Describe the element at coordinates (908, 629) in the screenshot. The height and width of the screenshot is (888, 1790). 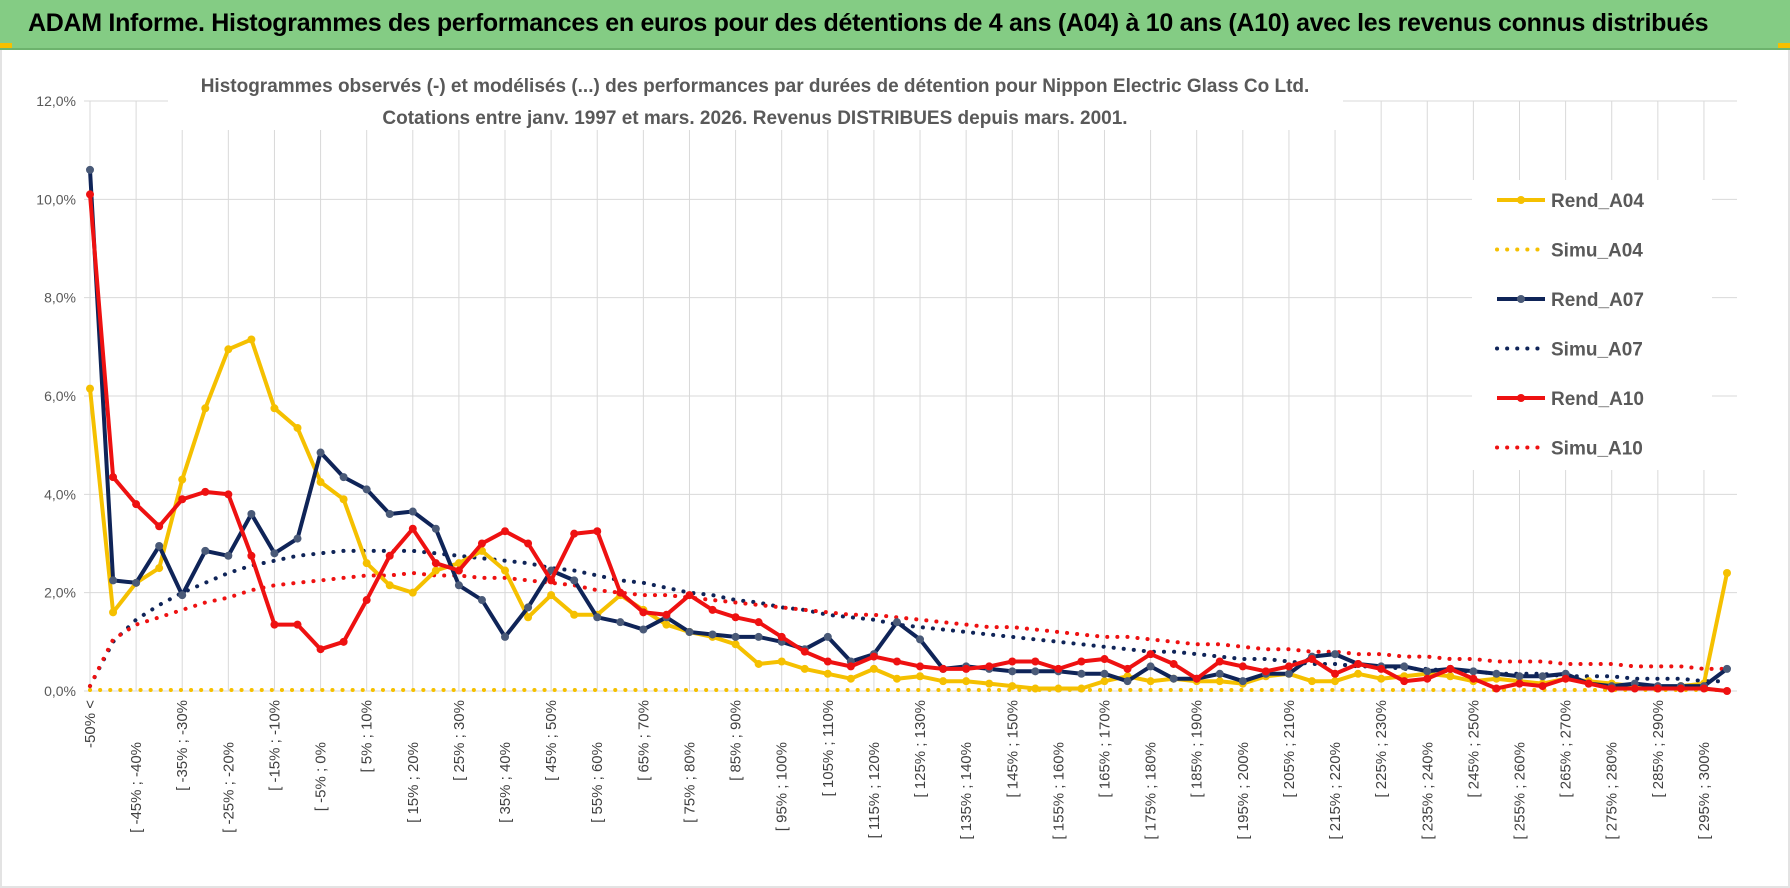
I see `series-line` at that location.